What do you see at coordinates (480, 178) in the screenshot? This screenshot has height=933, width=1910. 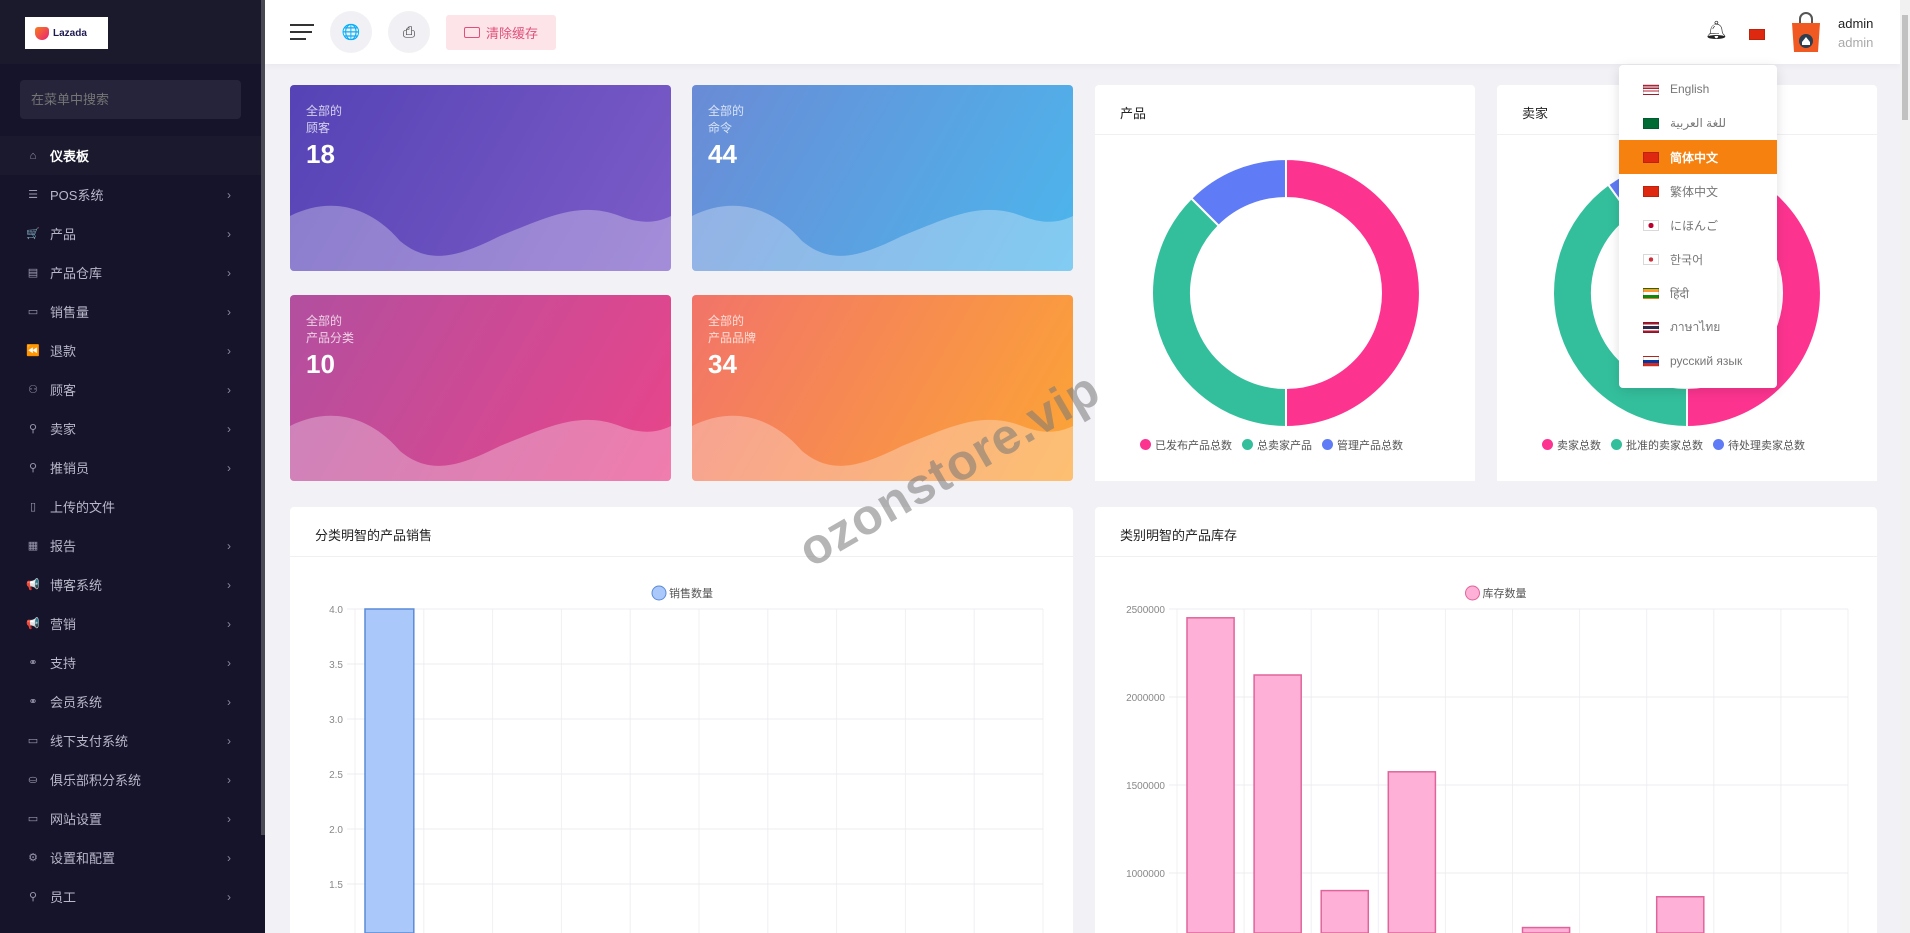 I see `stat-card: 全部的 顾客 18` at bounding box center [480, 178].